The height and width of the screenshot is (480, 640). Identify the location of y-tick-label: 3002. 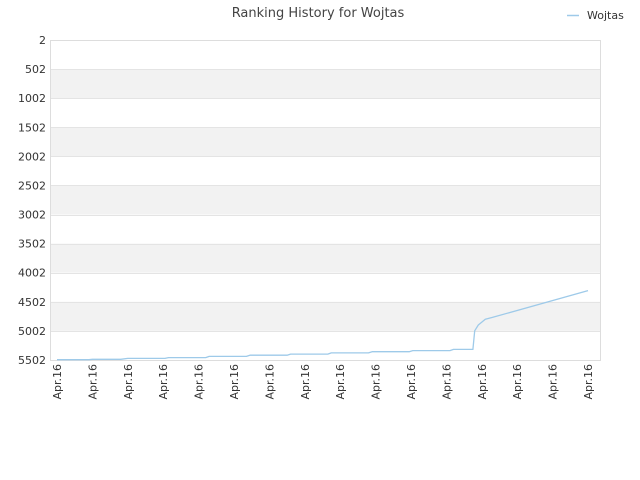
(32, 215).